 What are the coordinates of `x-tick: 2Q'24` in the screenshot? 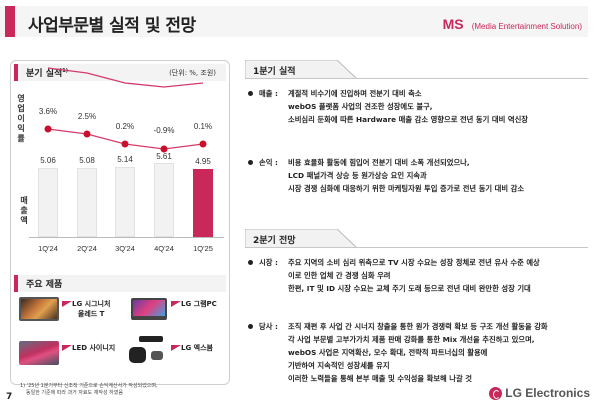 It's located at (87, 248).